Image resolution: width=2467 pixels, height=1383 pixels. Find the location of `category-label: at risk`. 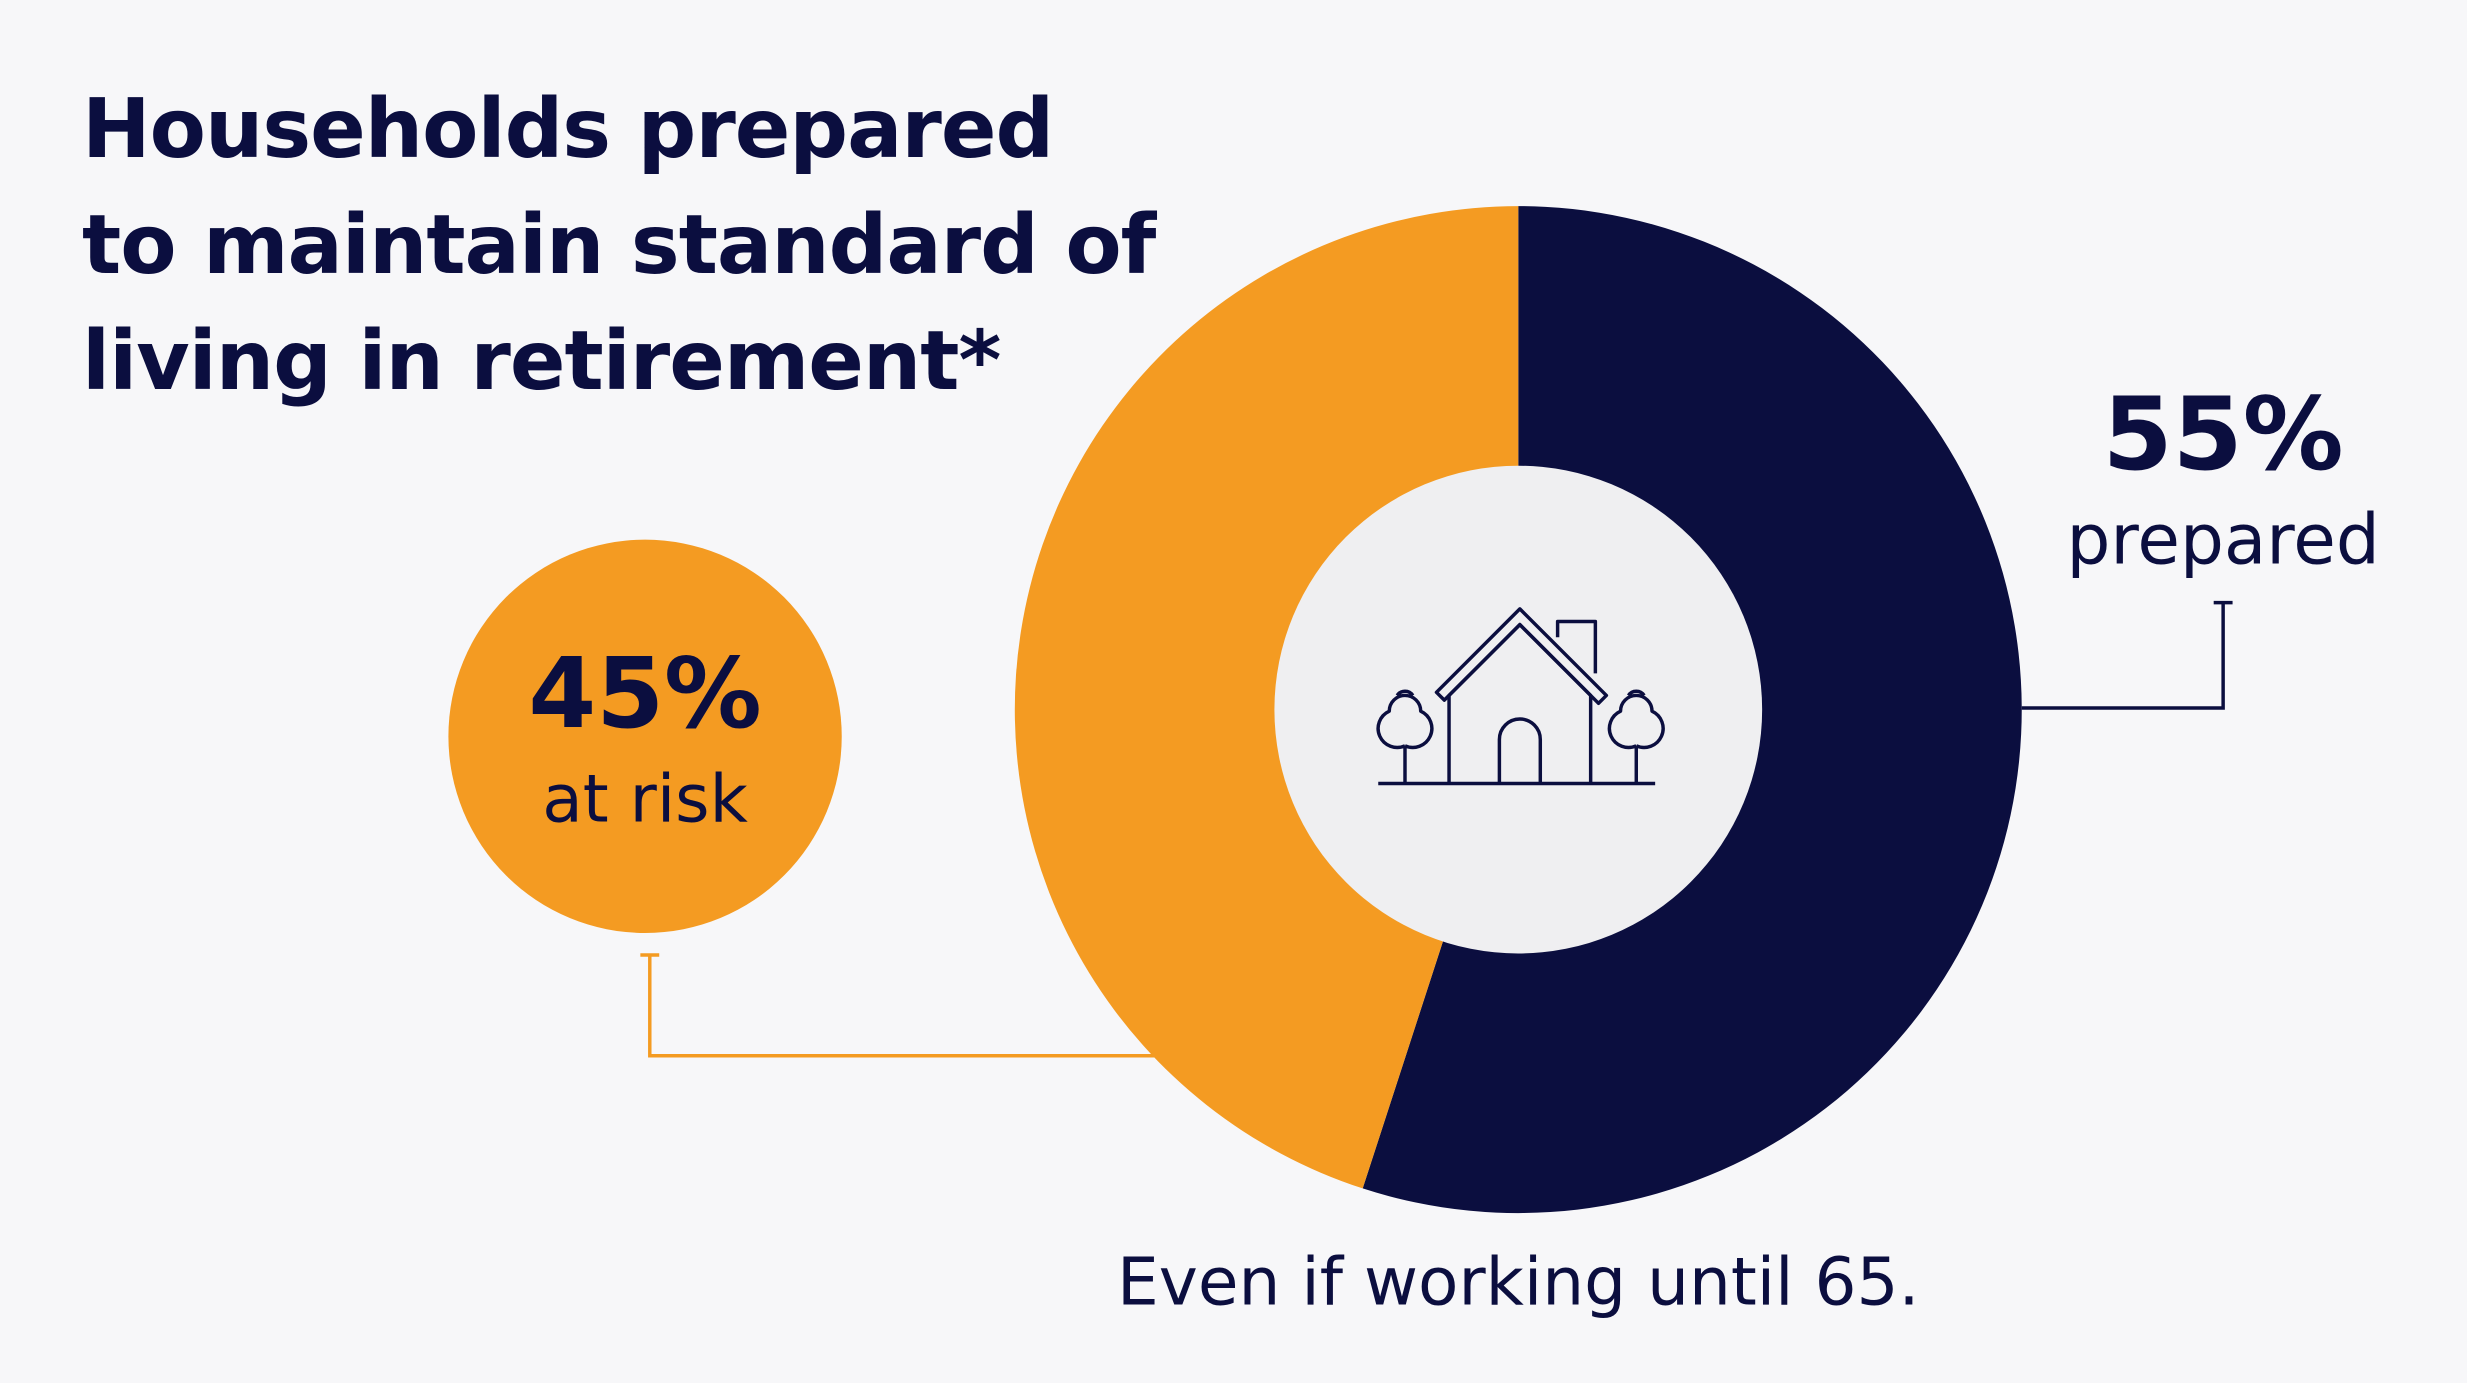

category-label: at risk is located at coordinates (645, 798).